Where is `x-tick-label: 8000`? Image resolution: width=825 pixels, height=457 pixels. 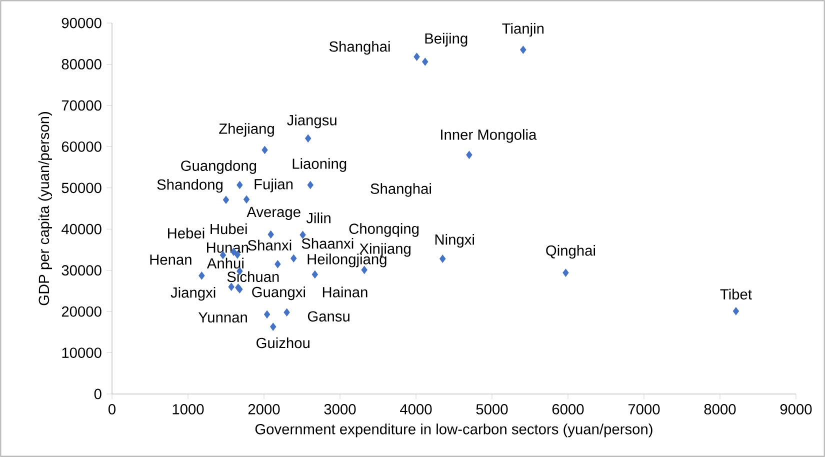 x-tick-label: 8000 is located at coordinates (720, 409).